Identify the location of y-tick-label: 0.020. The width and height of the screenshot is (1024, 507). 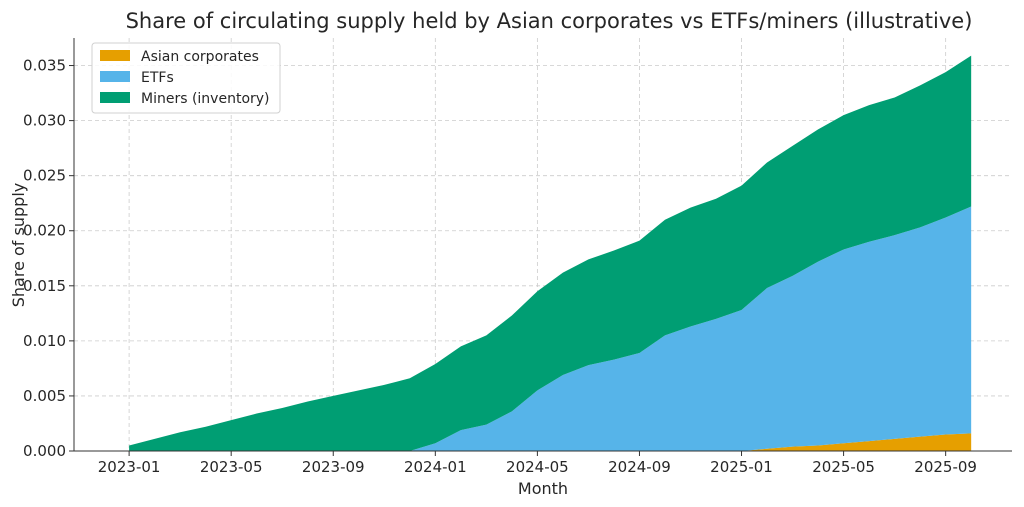
(44, 231).